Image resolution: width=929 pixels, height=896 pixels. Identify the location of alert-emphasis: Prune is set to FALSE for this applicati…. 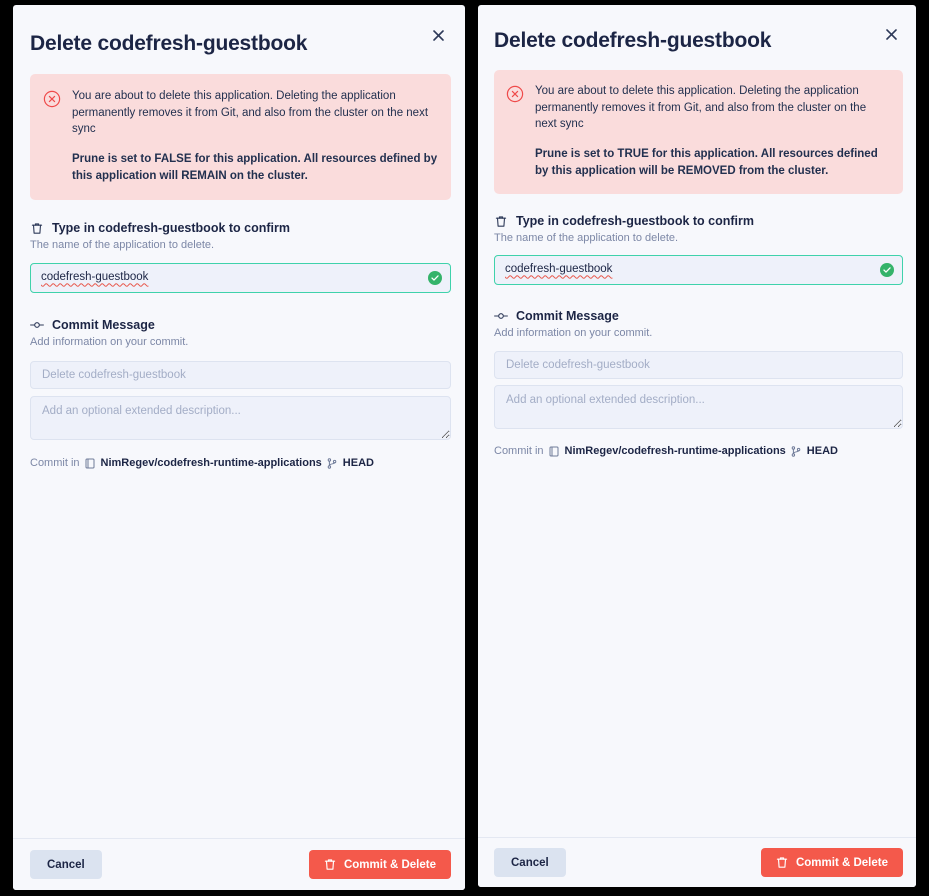
(255, 167).